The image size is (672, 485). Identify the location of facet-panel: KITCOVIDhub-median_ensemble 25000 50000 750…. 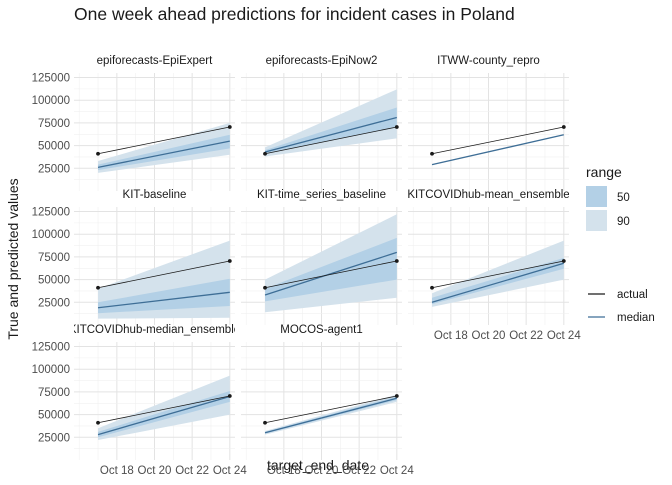
(140, 400).